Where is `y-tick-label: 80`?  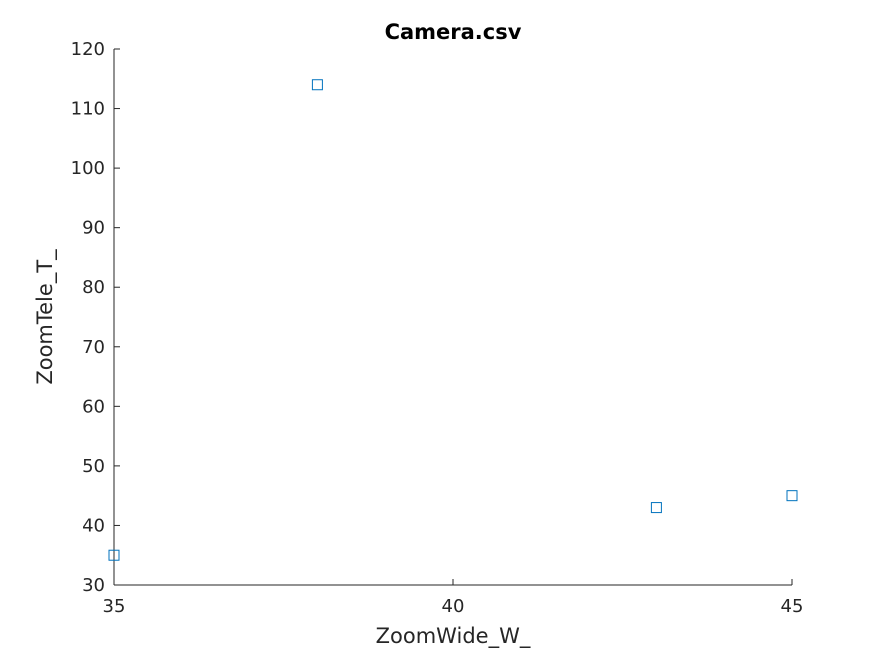
y-tick-label: 80 is located at coordinates (93, 287).